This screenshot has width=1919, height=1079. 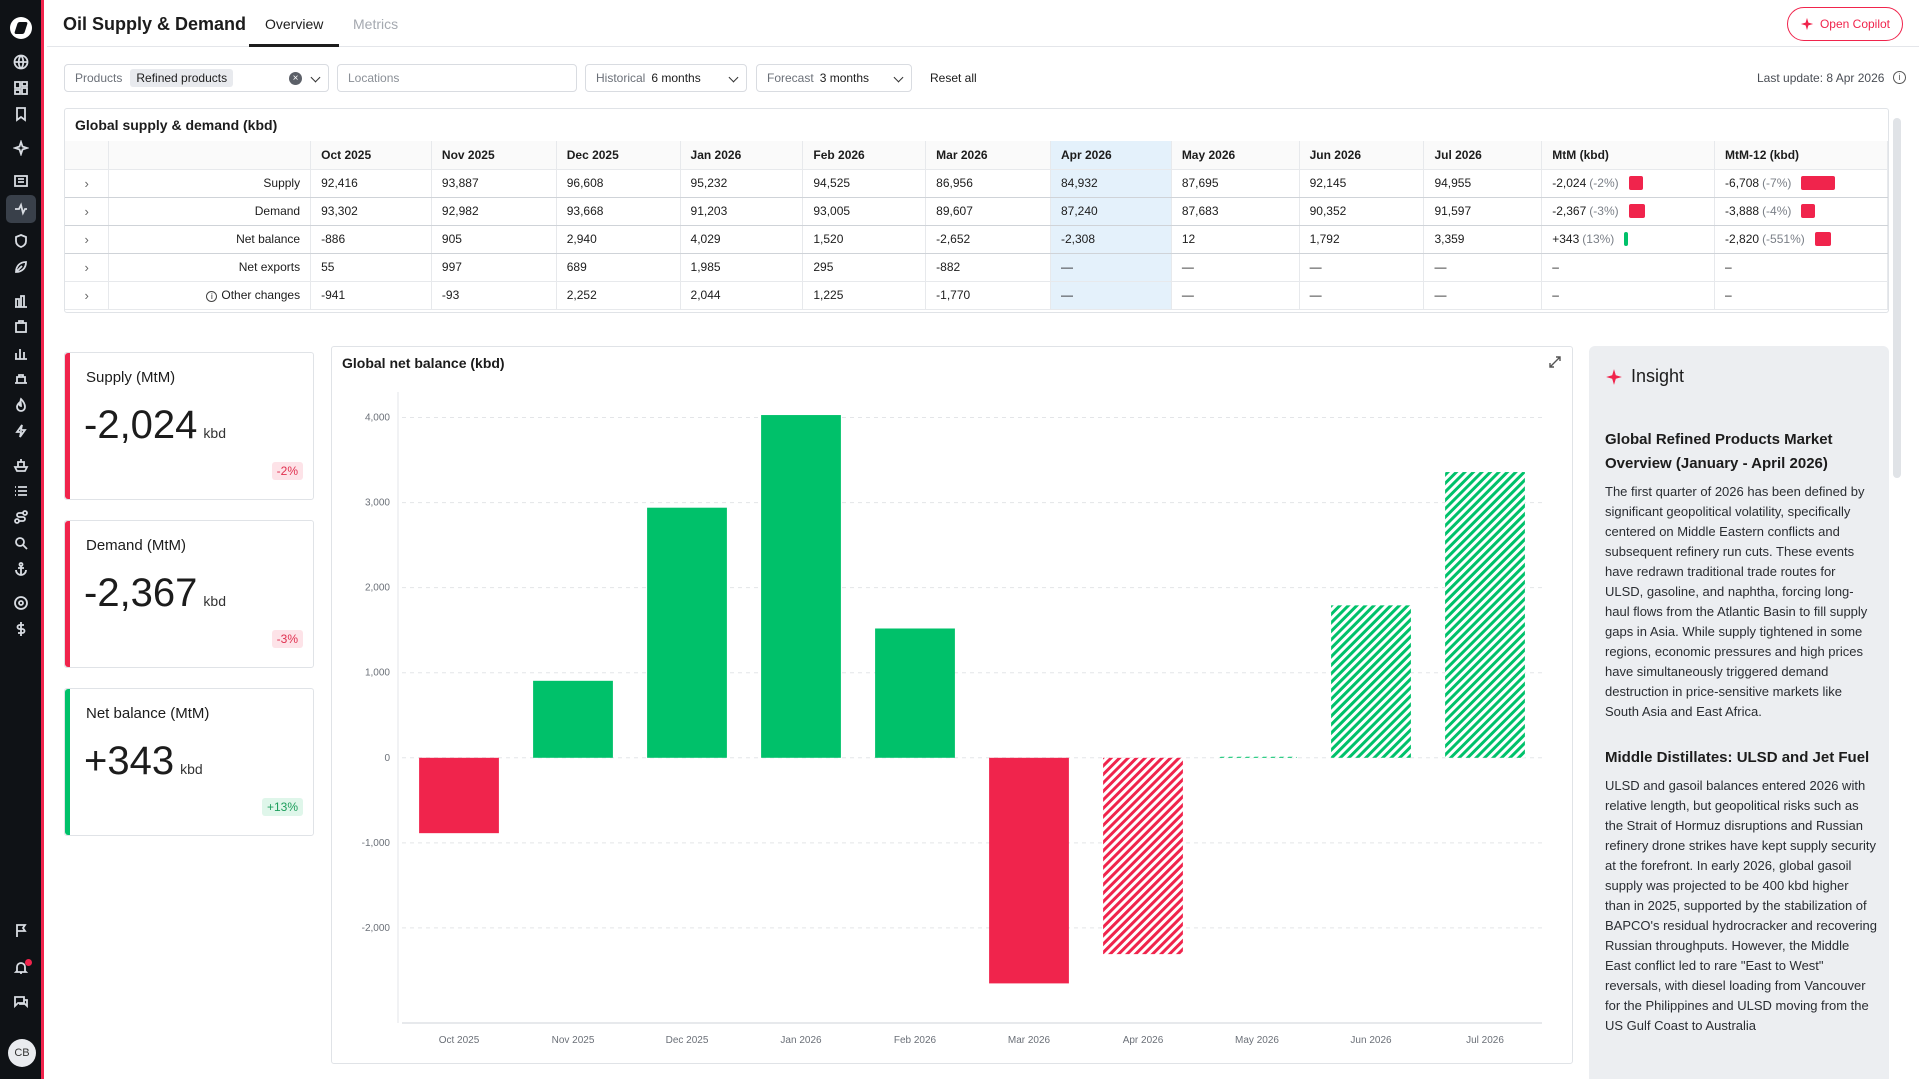 I want to click on logo-icon, so click(x=21, y=28).